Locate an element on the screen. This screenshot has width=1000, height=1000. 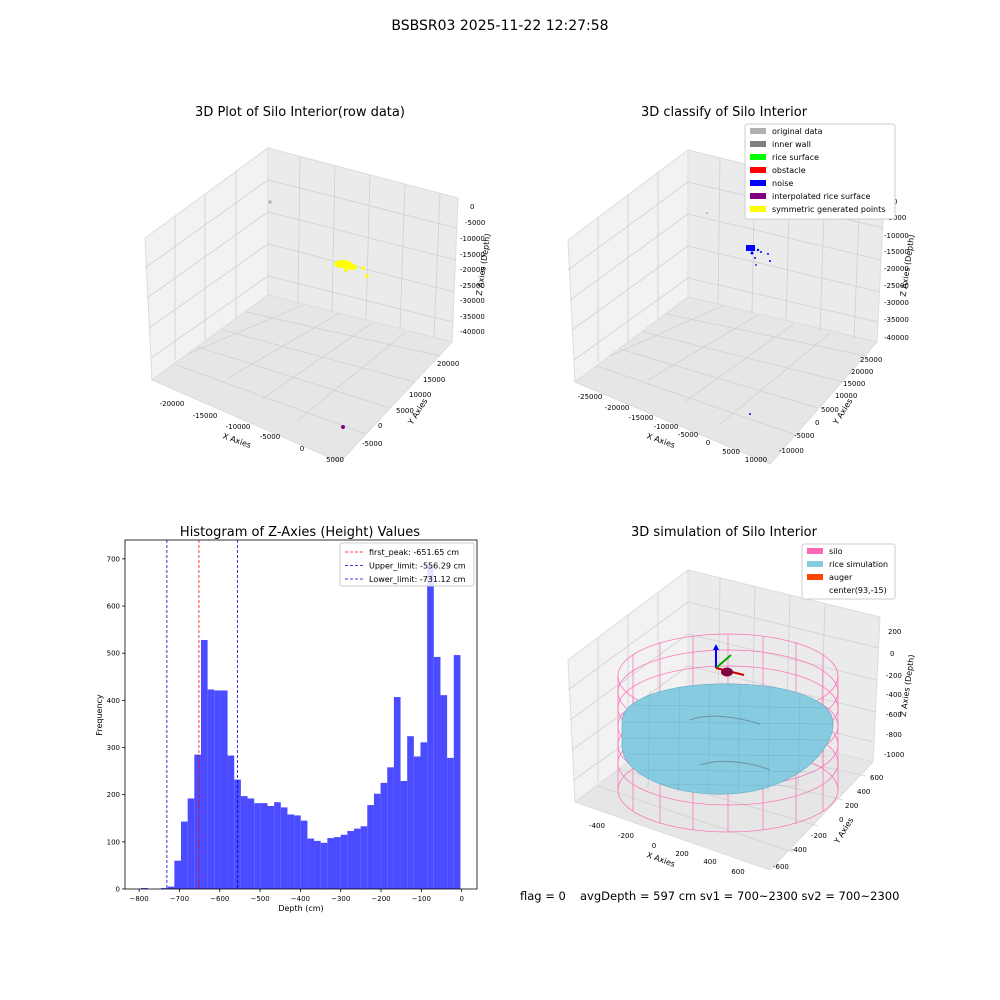
raw-x-tick: -10000 is located at coordinates (238, 427).